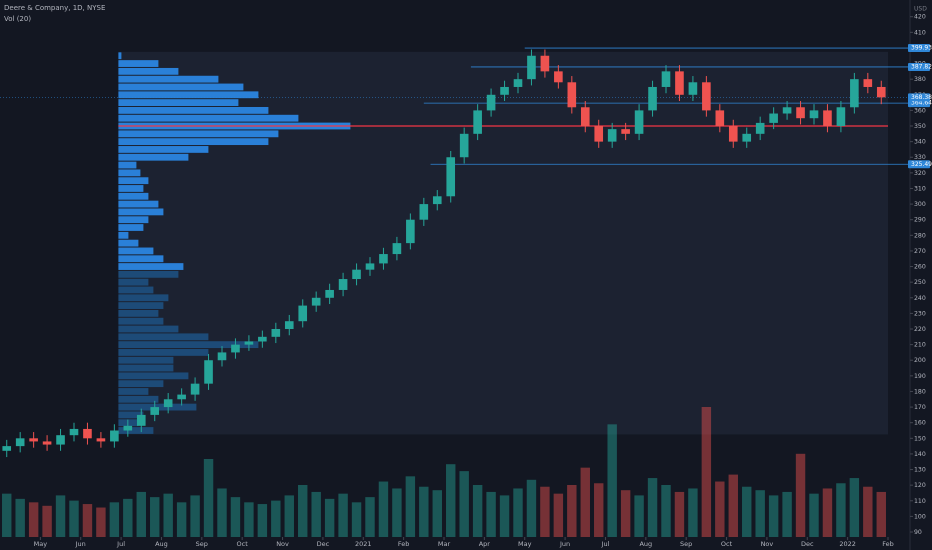 This screenshot has width=932, height=550. Describe the element at coordinates (920, 470) in the screenshot. I see `y-tick-label: 130` at that location.